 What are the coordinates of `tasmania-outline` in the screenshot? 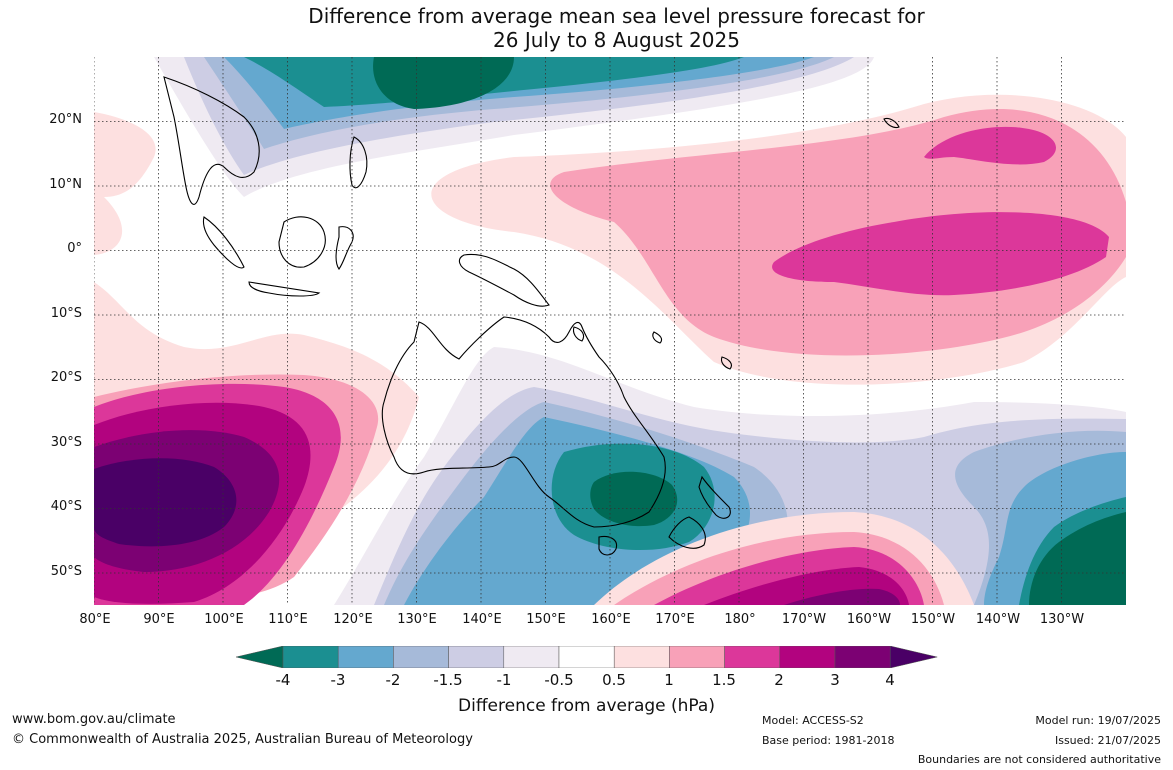 It's located at (608, 545).